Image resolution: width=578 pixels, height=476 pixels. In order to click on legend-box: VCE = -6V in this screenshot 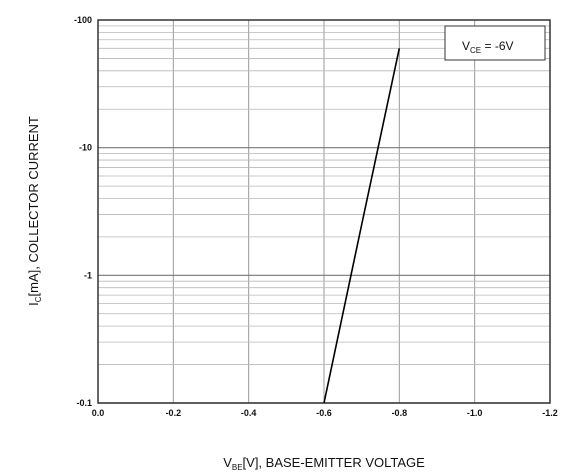, I will do `click(495, 43)`.